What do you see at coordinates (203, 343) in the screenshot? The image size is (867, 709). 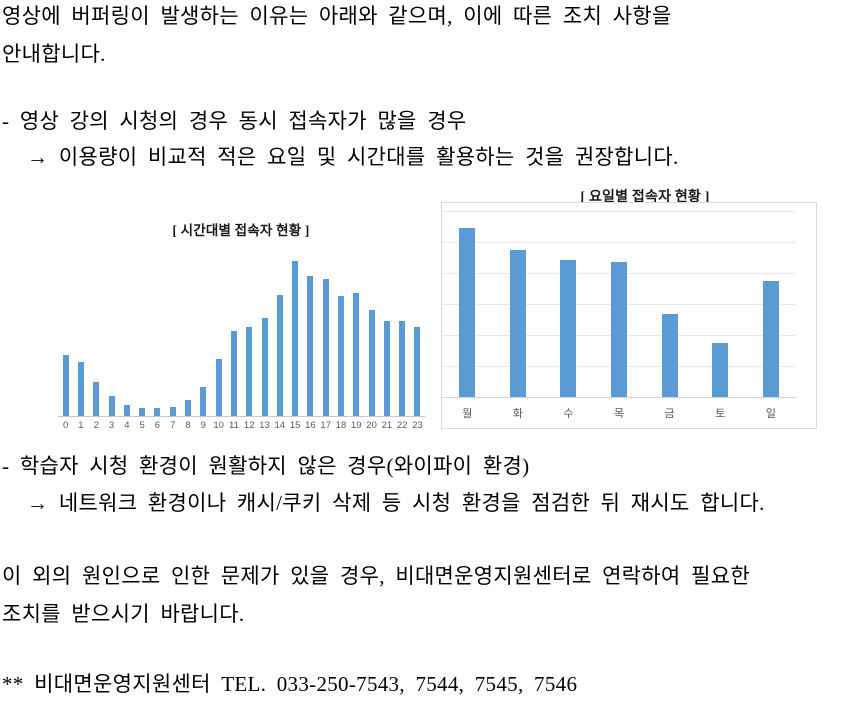 I see `bar-column: 9` at bounding box center [203, 343].